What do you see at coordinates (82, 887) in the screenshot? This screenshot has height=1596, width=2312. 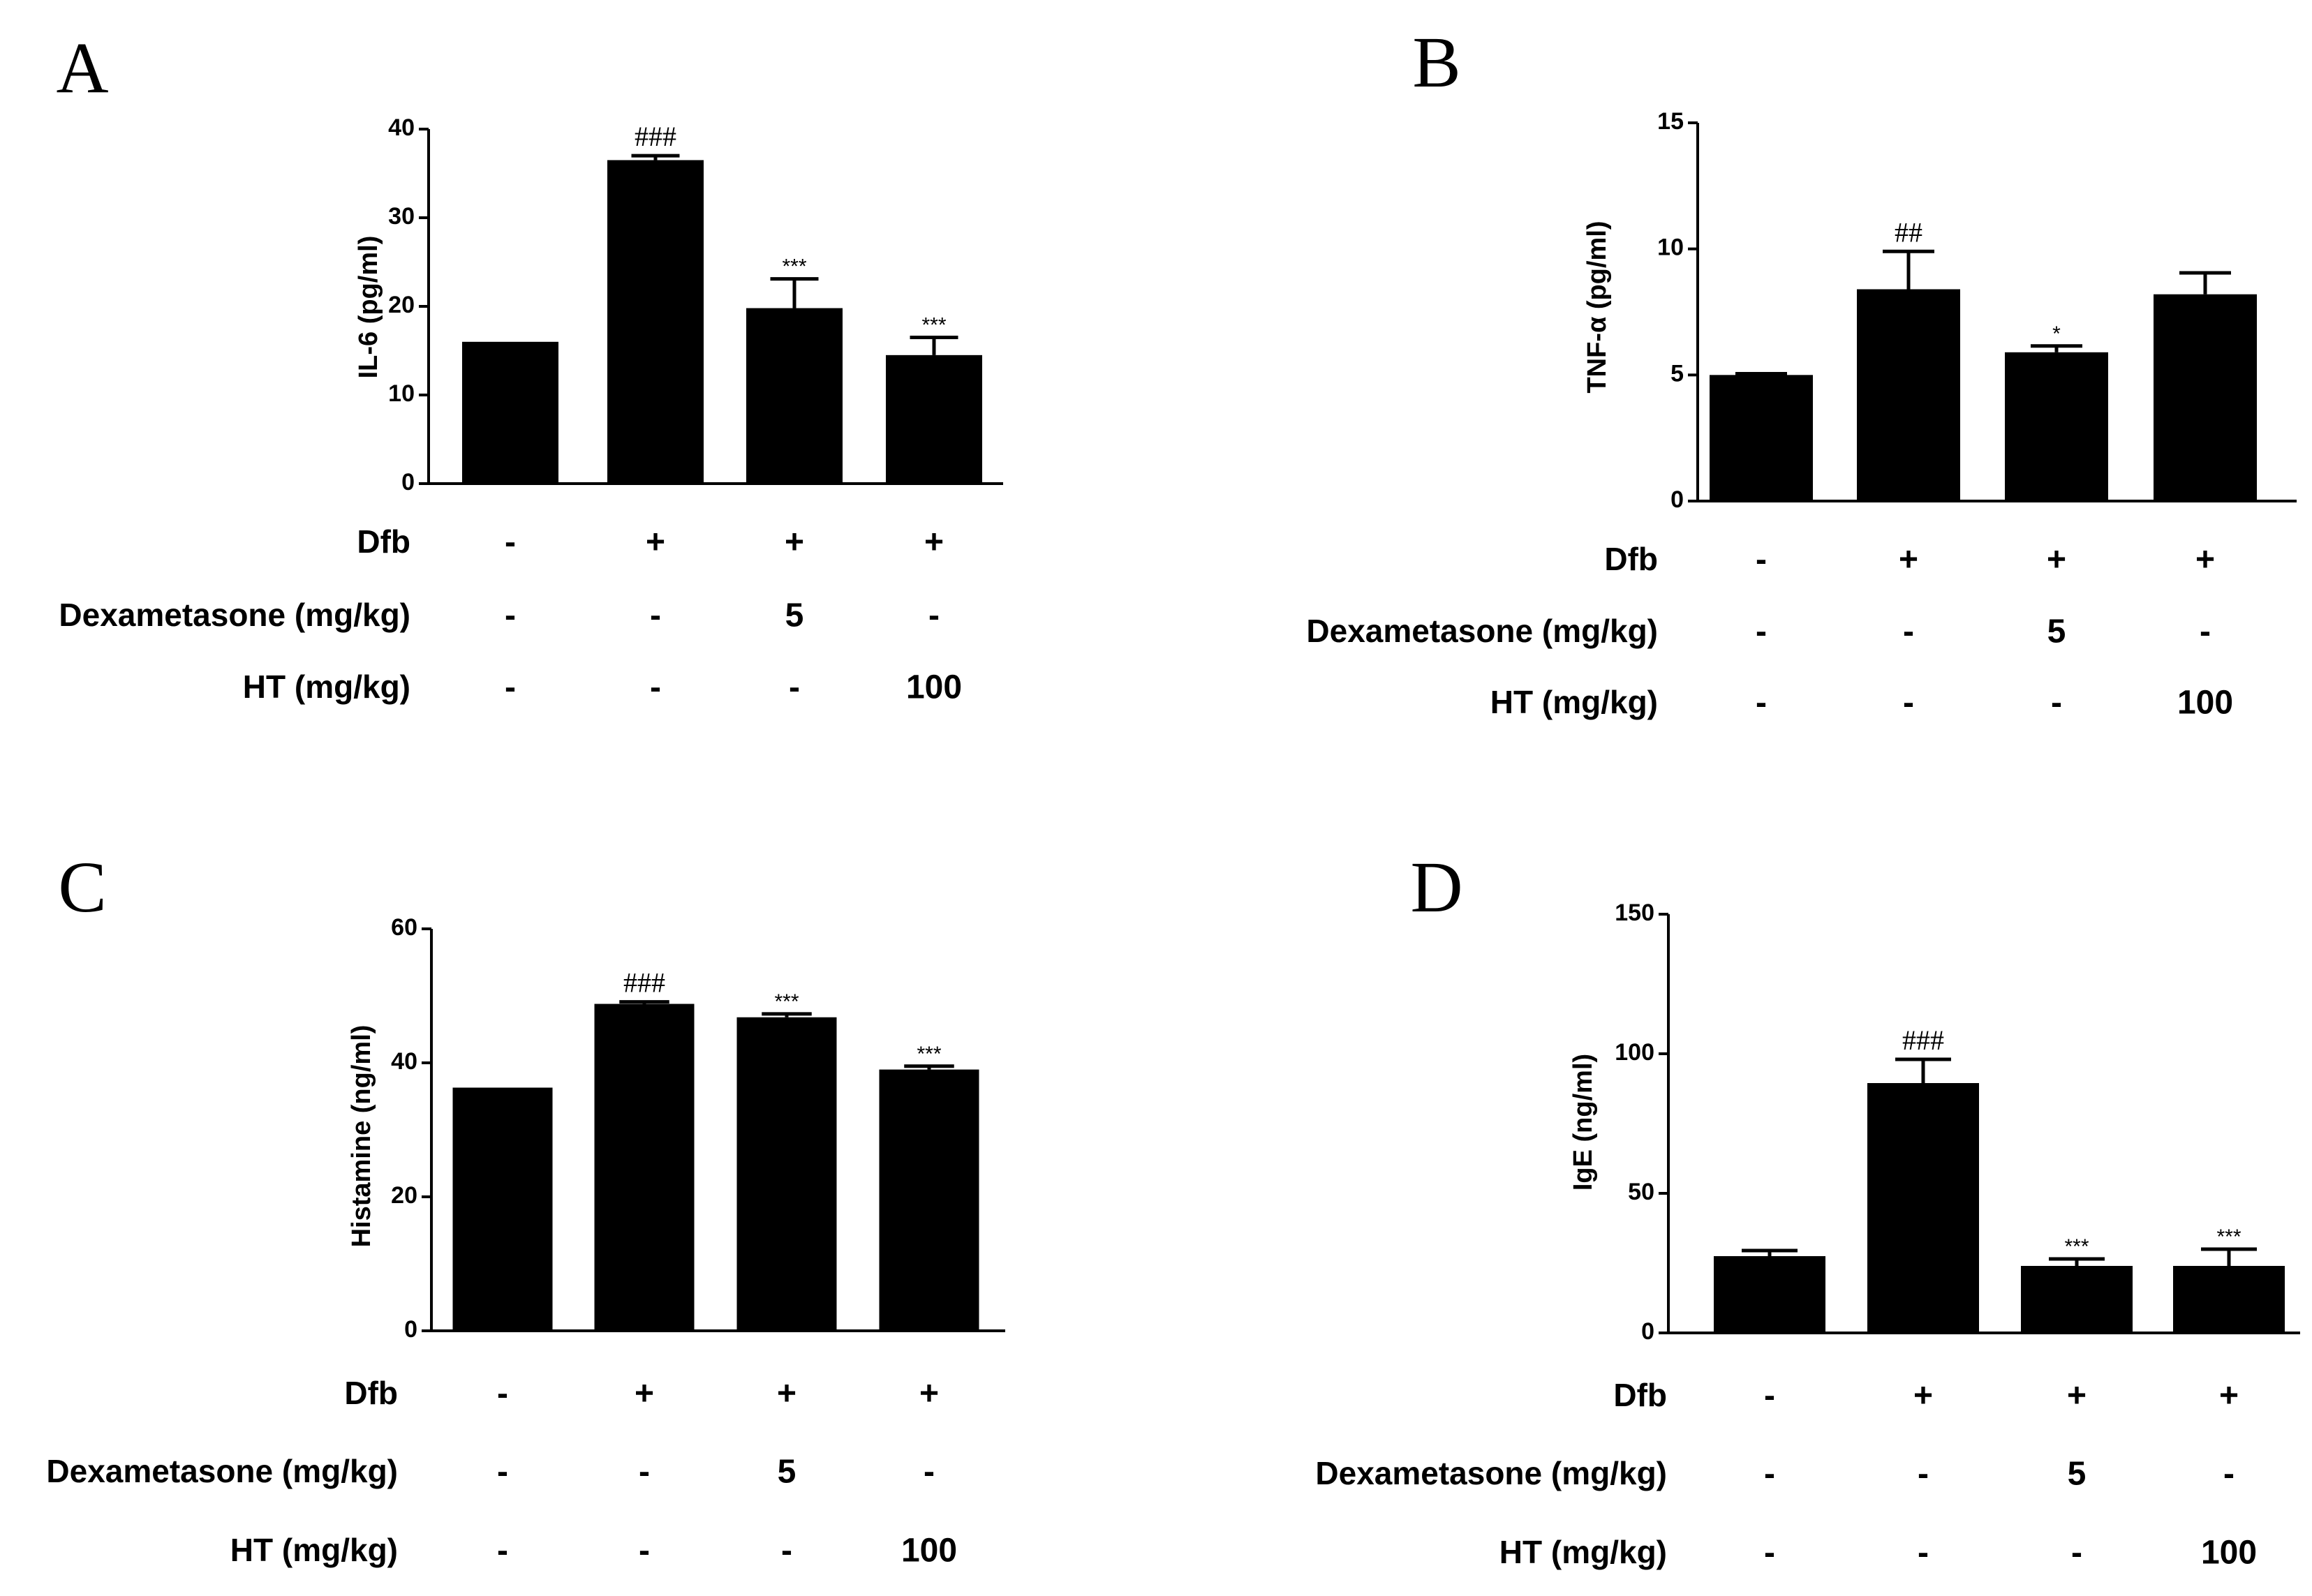 I see `panel-letter: C` at bounding box center [82, 887].